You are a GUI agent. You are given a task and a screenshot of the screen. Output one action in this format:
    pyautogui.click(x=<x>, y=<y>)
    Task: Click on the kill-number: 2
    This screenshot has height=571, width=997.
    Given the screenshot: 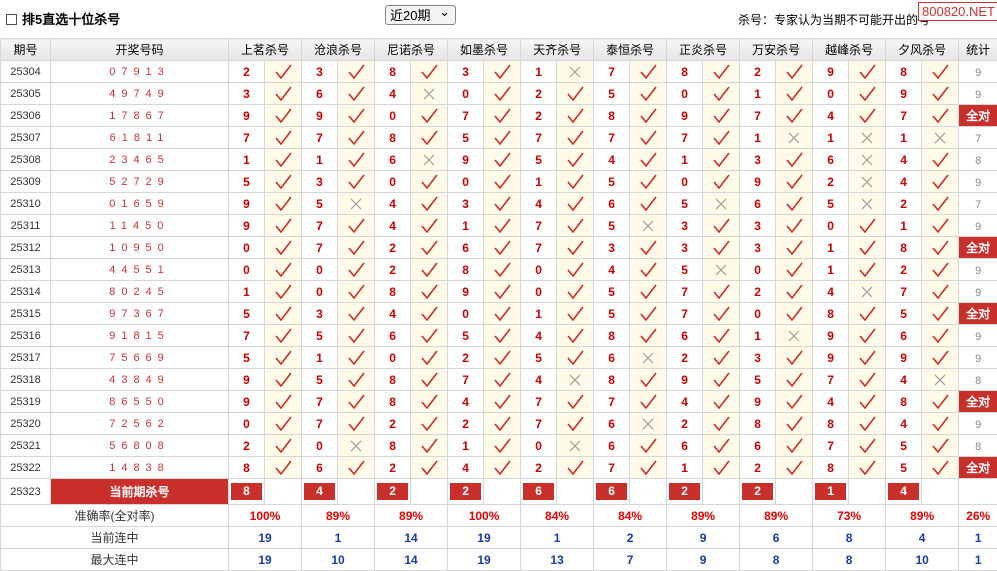 What is the action you would take?
    pyautogui.click(x=393, y=424)
    